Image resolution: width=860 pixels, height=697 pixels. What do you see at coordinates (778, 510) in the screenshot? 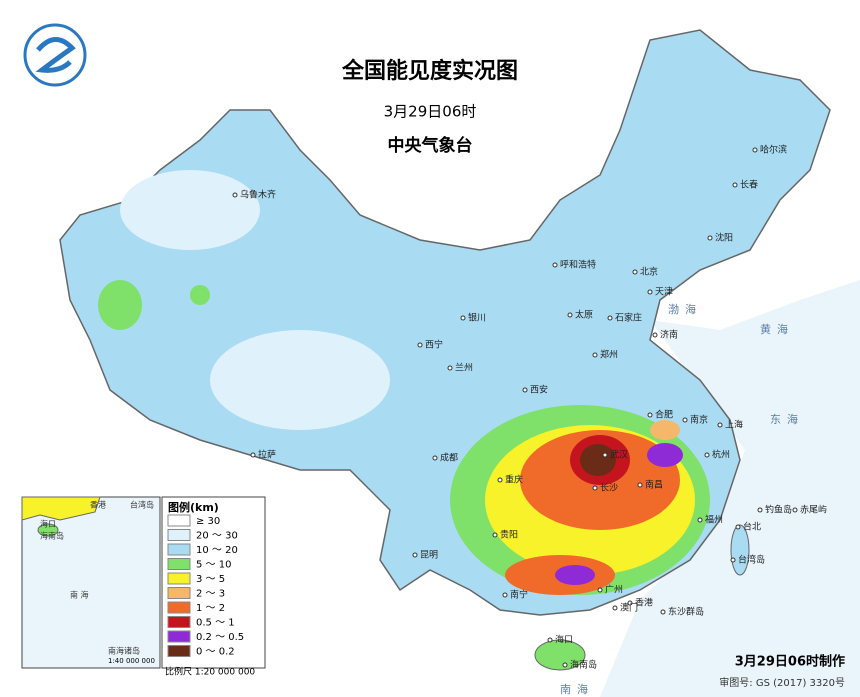
I see `city-label: 钓鱼岛` at bounding box center [778, 510].